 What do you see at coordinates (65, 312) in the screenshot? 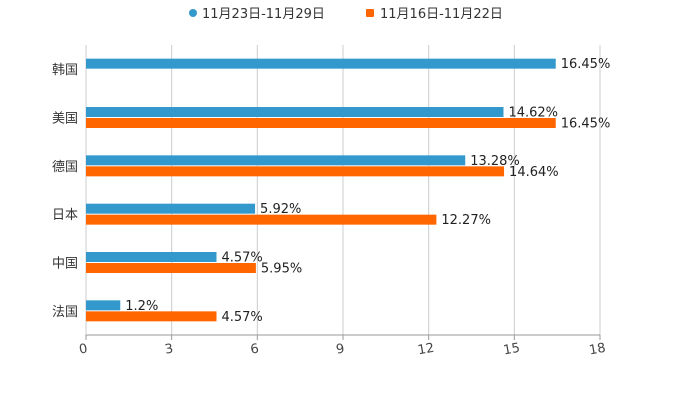
I see `y-category-label: 法国` at bounding box center [65, 312].